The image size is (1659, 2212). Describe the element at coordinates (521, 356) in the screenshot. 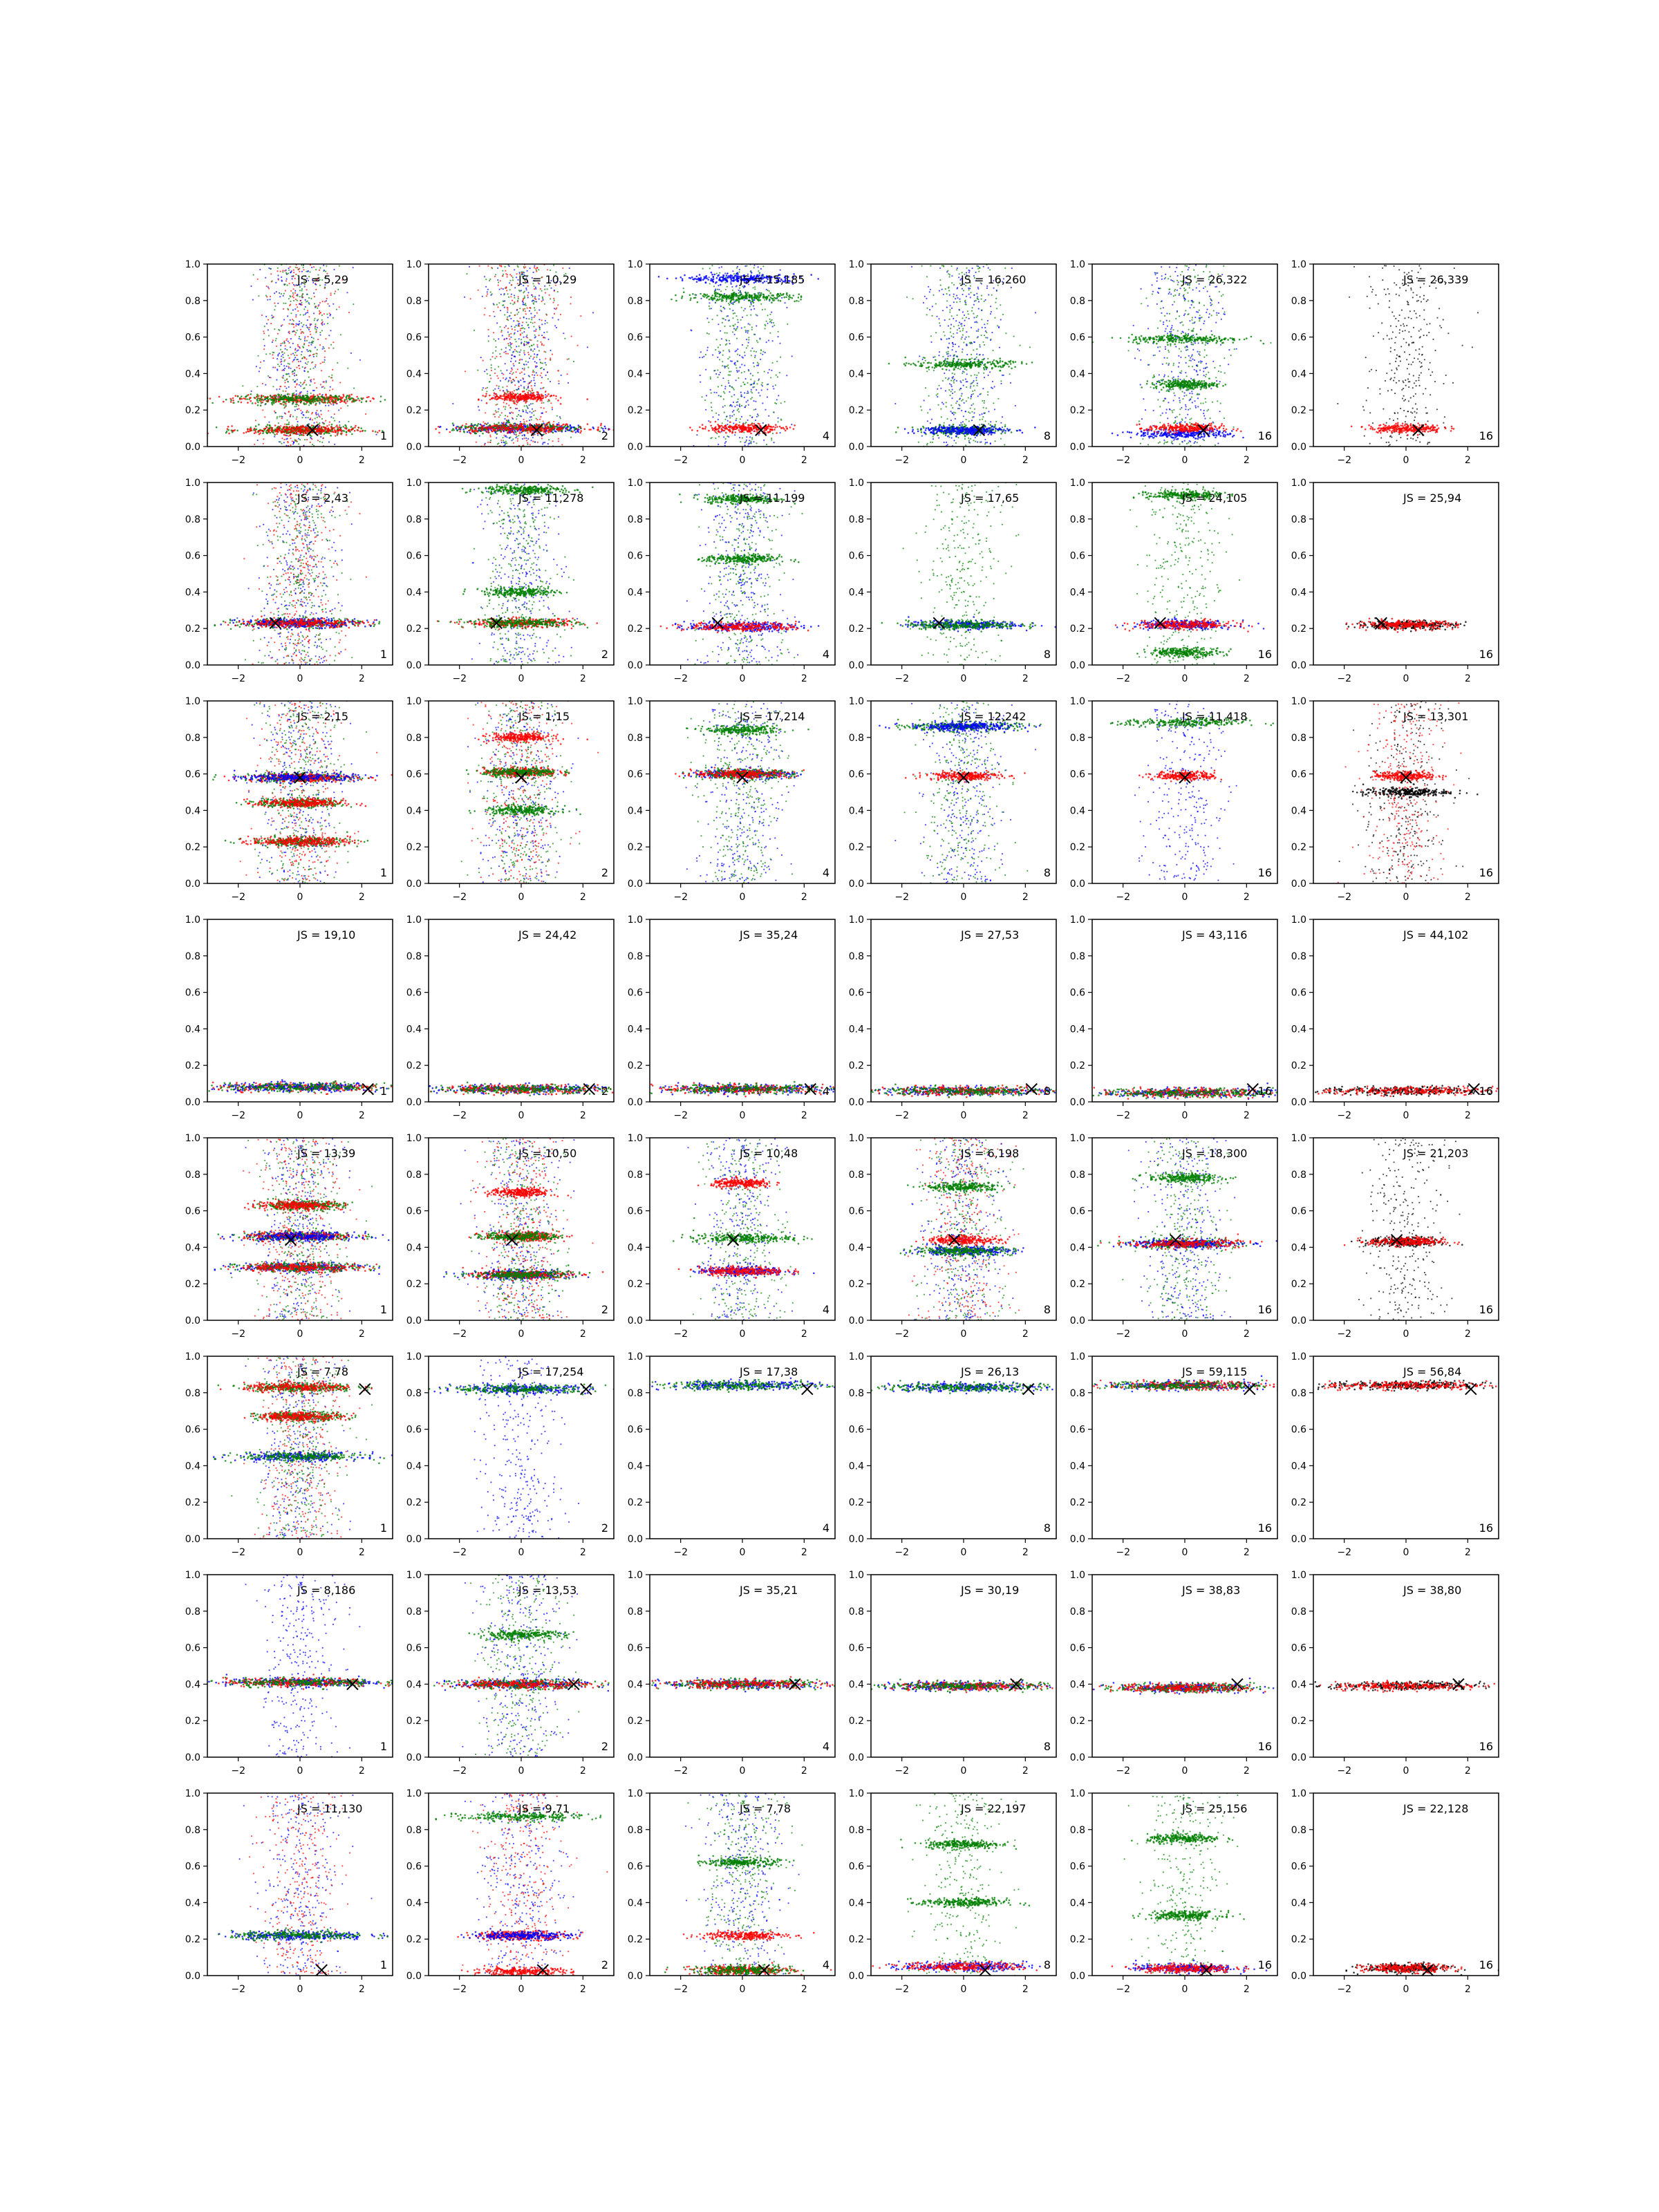

I see `axes-frame` at that location.